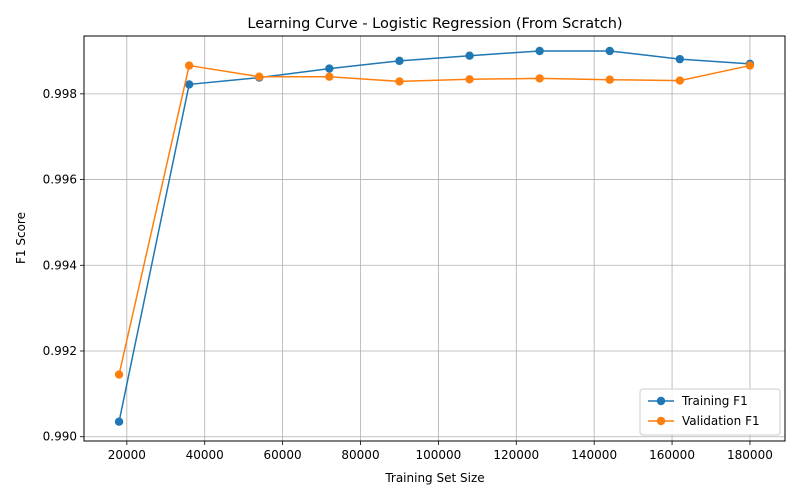  I want to click on y-axis-label: F1 Score, so click(21, 238).